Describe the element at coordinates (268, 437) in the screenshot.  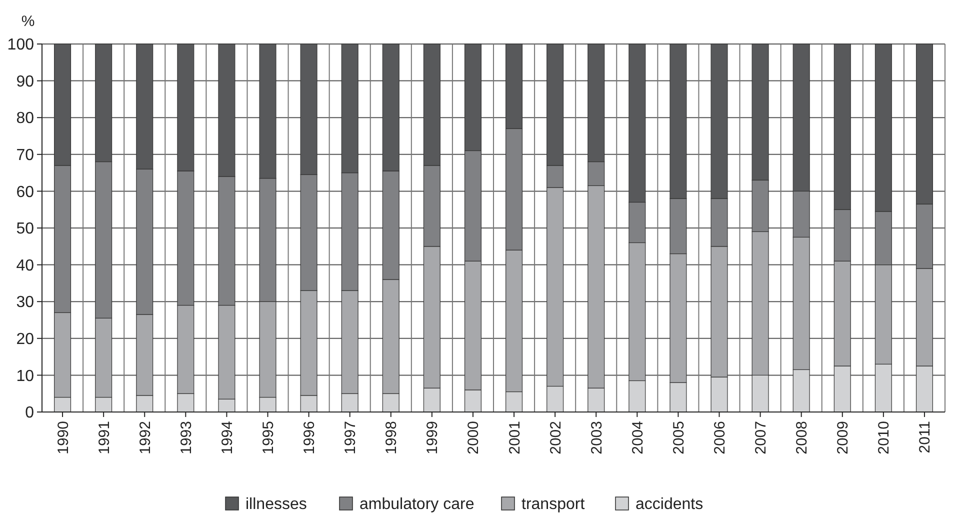
I see `x-tick-label: 1995` at that location.